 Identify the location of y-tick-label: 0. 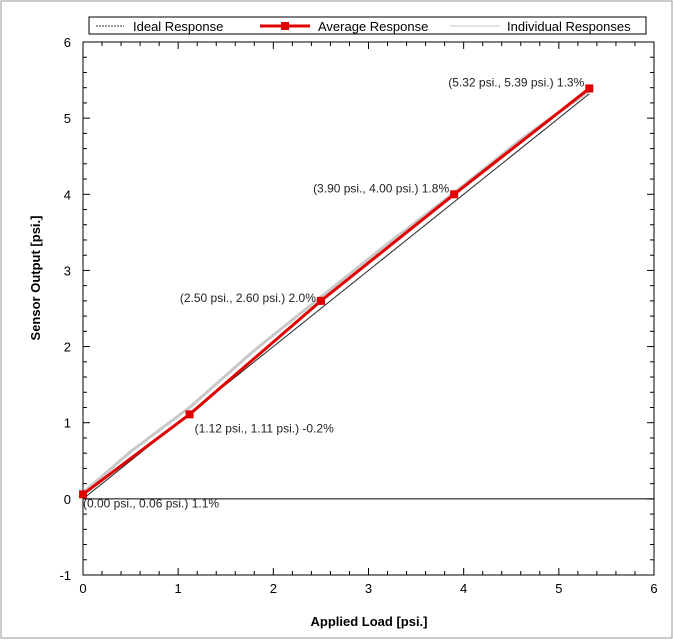
(67, 499).